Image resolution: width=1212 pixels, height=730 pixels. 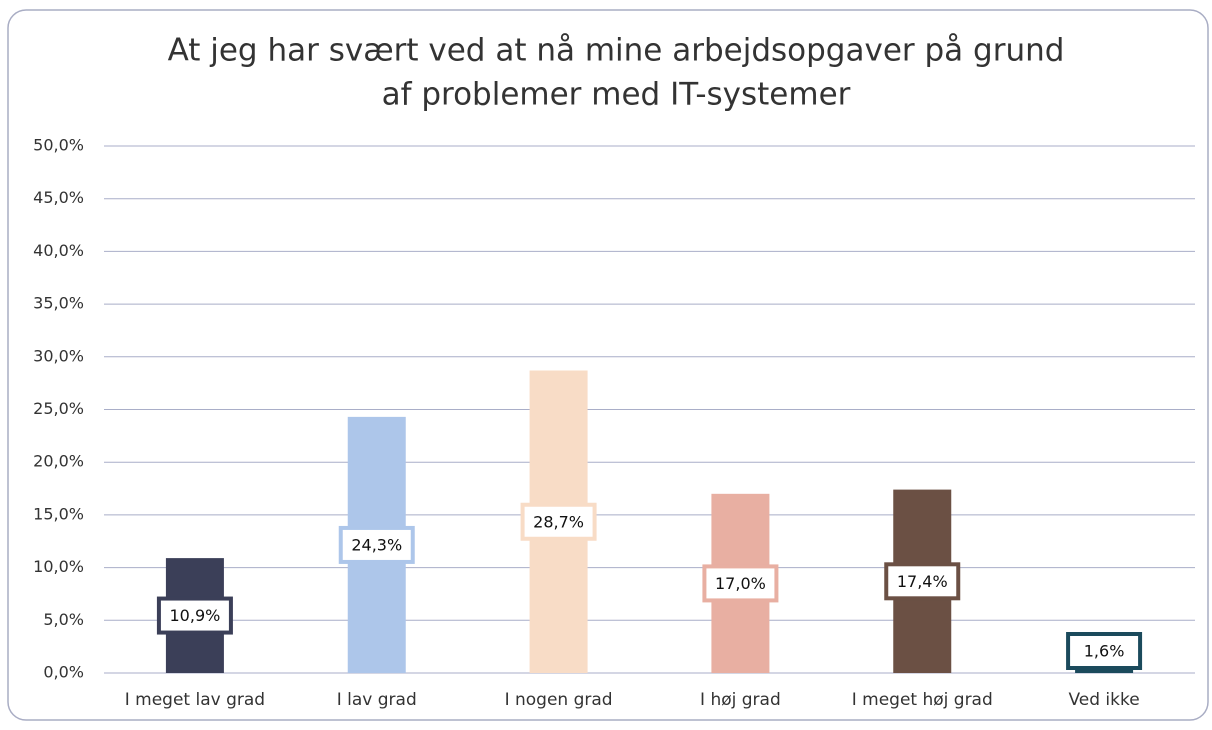 I want to click on x-tick-label: I lav grad, so click(x=377, y=700).